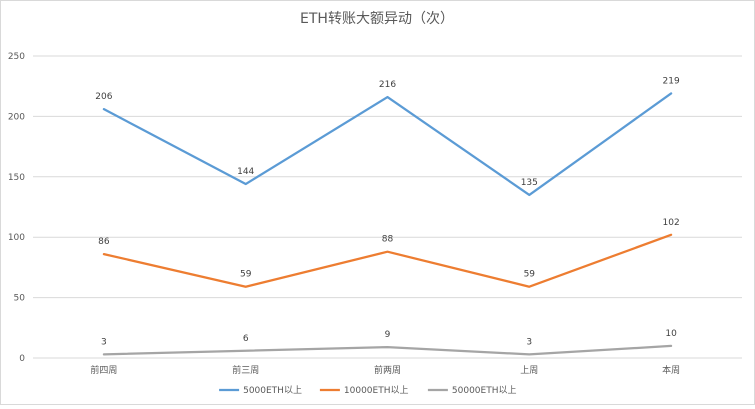  Describe the element at coordinates (671, 370) in the screenshot. I see `x-tick-label: 本周` at that location.